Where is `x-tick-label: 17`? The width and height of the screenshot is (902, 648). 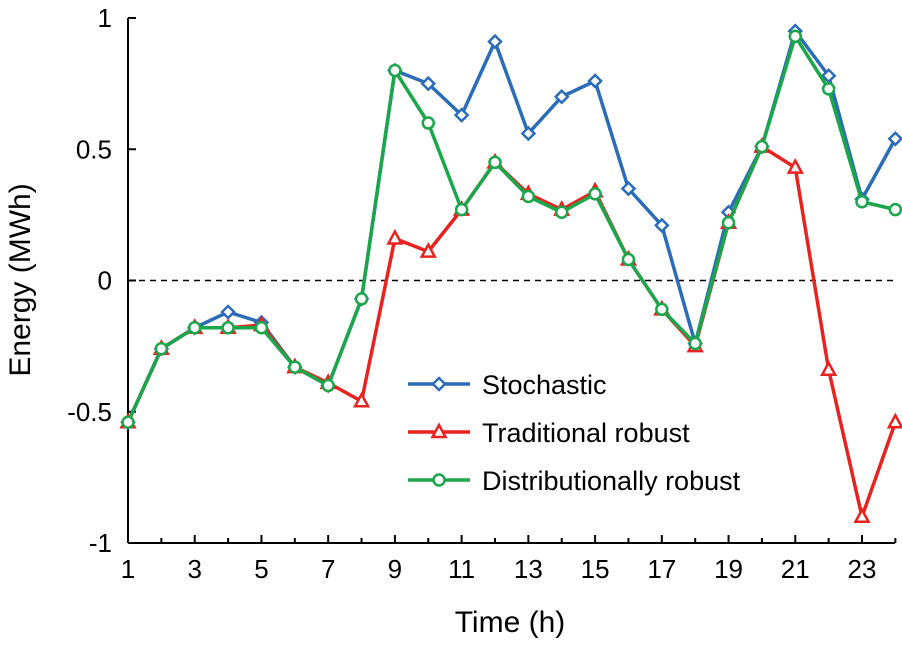 x-tick-label: 17 is located at coordinates (661, 569).